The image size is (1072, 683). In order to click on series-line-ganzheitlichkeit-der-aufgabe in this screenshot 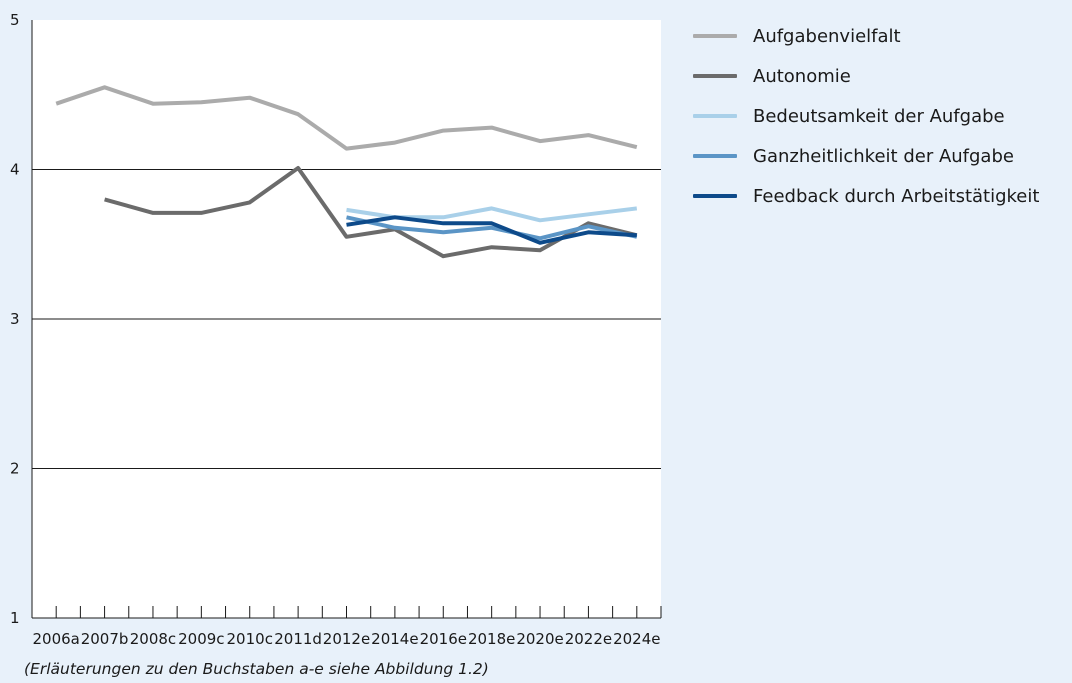, I will do `click(492, 228)`.